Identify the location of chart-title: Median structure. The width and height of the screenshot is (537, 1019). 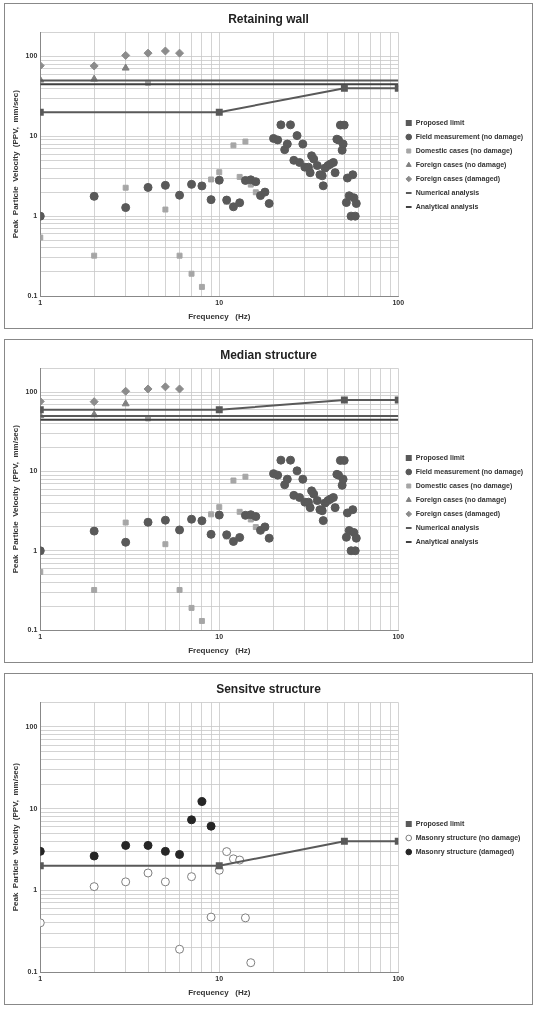
(269, 354).